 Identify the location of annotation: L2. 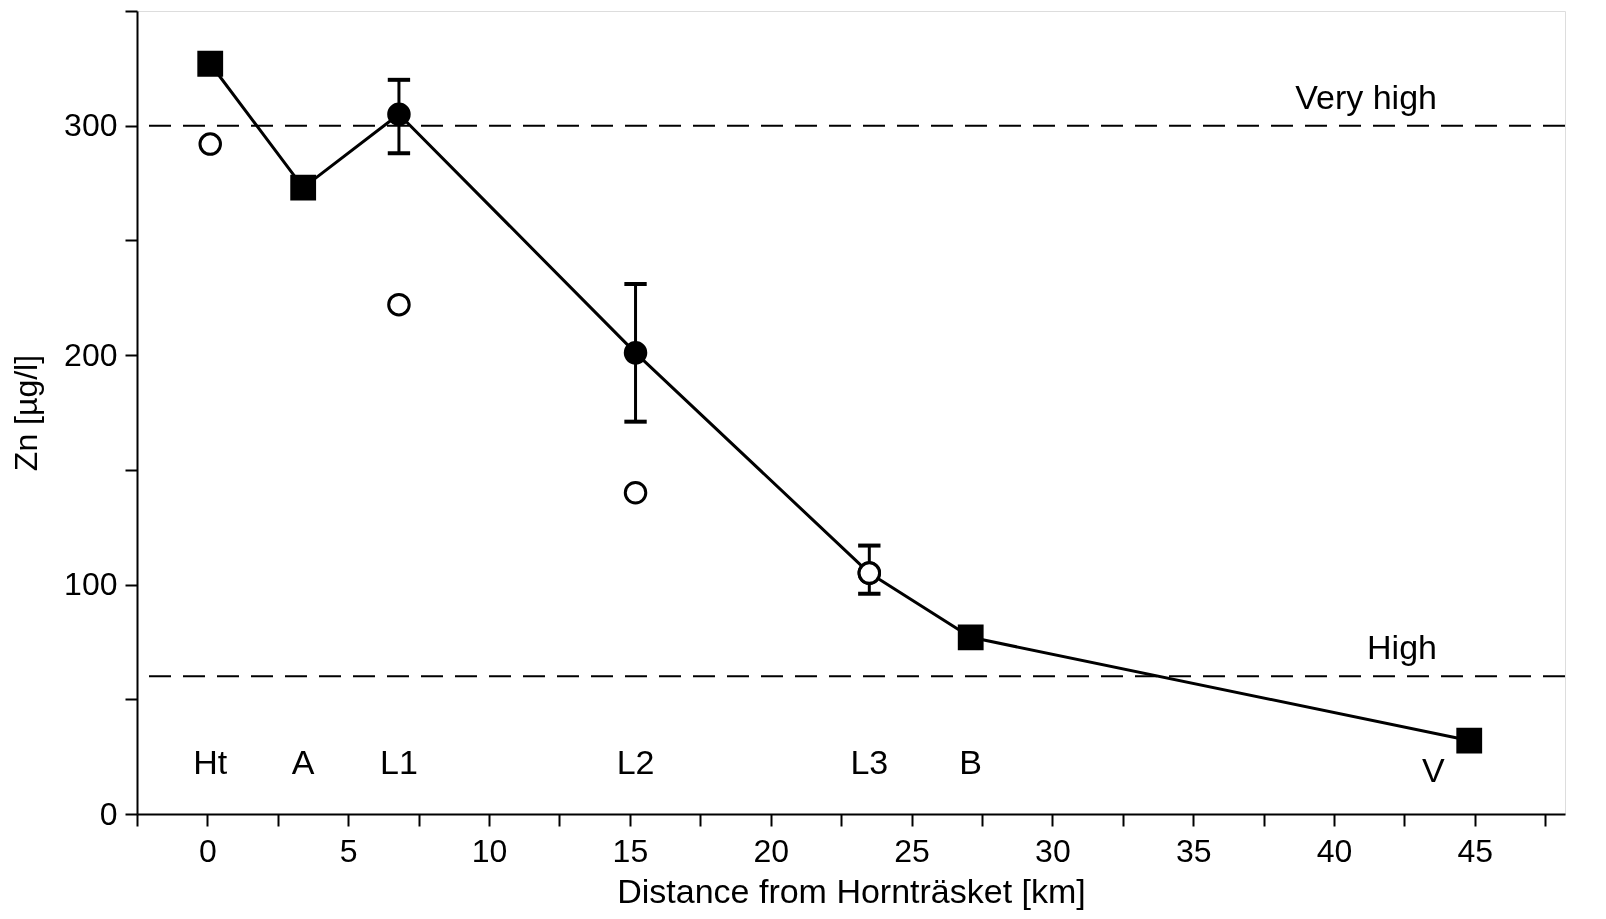
(635, 762).